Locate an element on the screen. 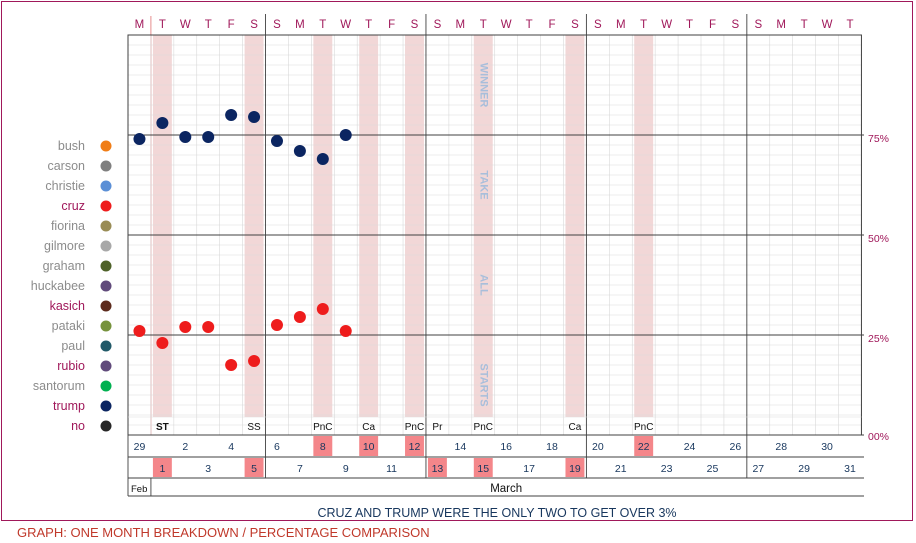 The width and height of the screenshot is (916, 543). legend-label-cruz: cruz is located at coordinates (73, 206).